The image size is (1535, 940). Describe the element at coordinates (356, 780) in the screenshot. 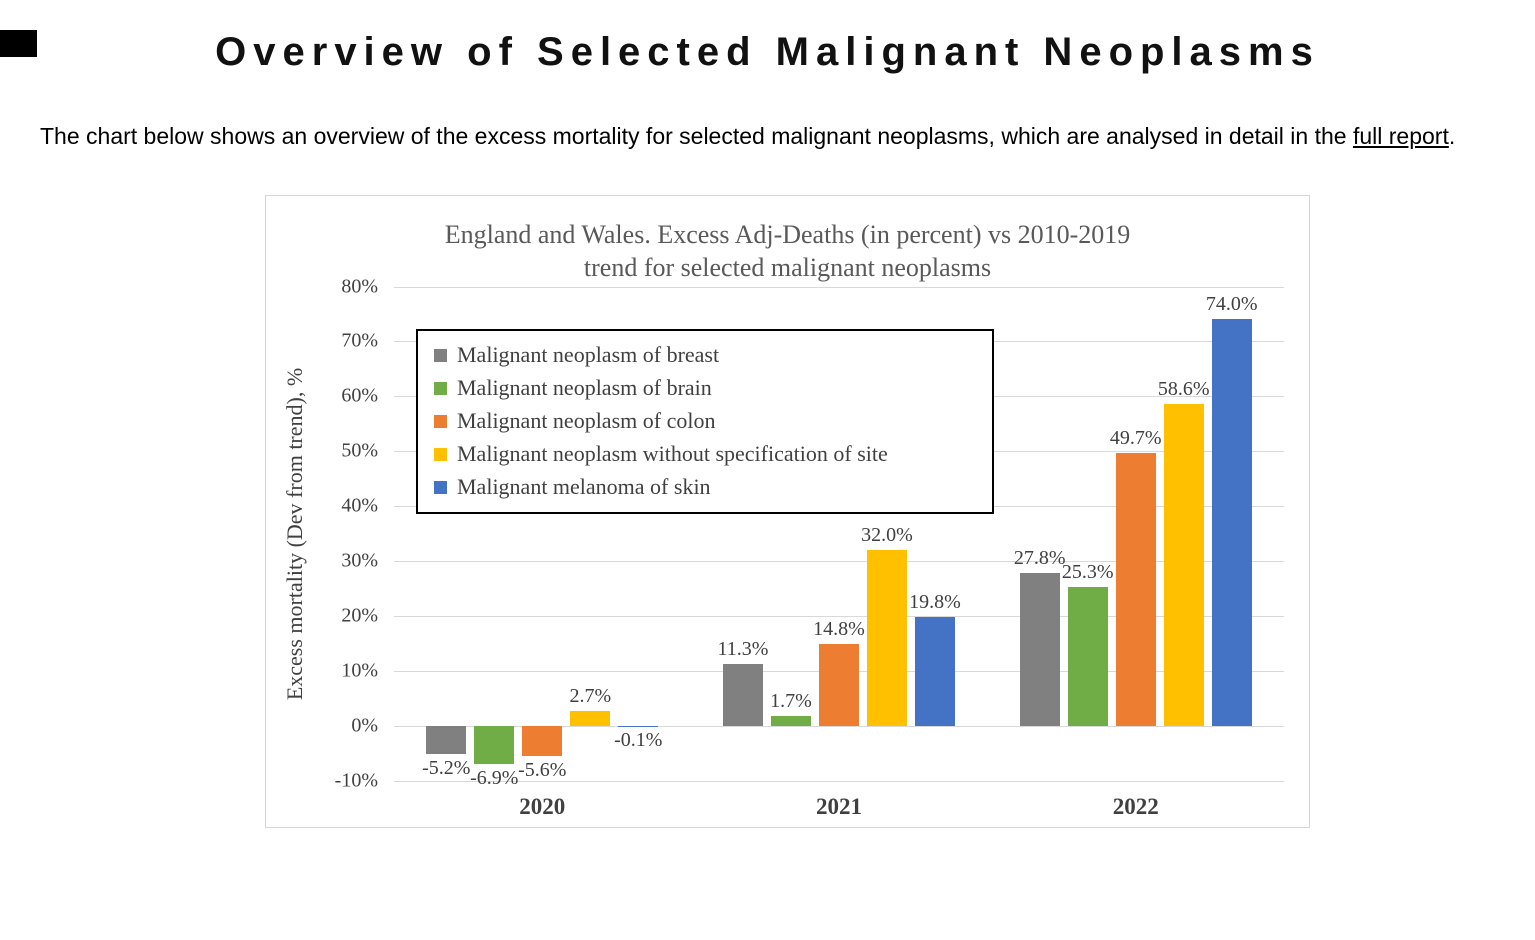

I see `y-axis-tick: -10%` at that location.